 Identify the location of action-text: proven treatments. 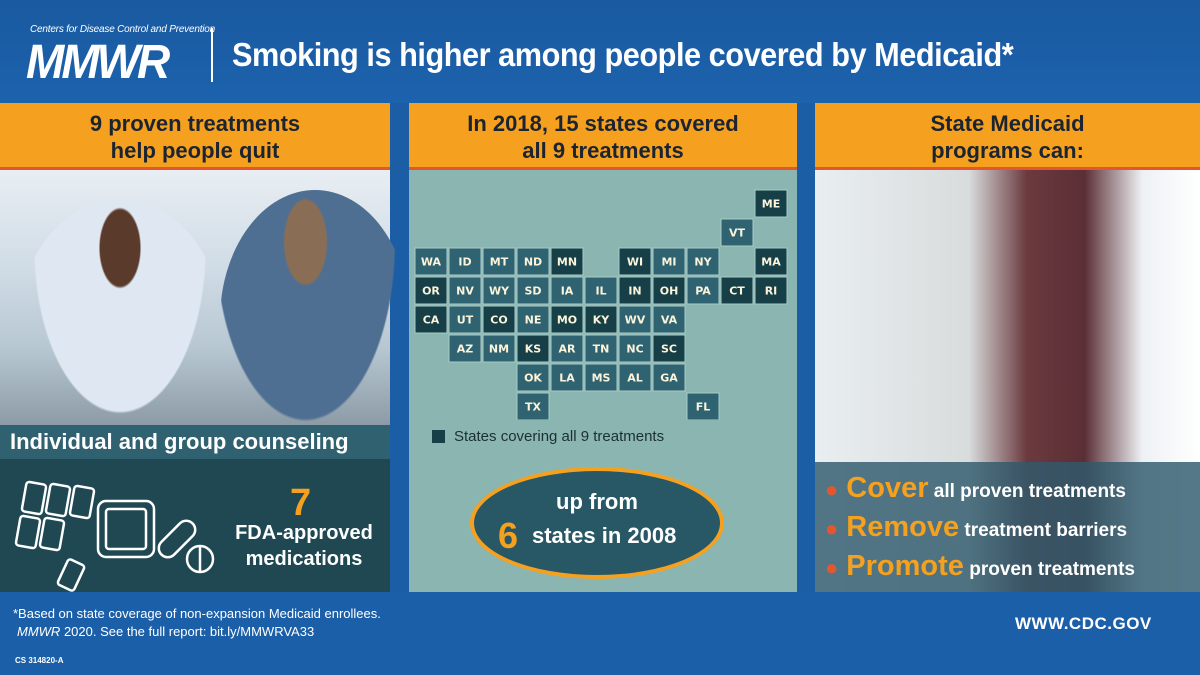
(1052, 569).